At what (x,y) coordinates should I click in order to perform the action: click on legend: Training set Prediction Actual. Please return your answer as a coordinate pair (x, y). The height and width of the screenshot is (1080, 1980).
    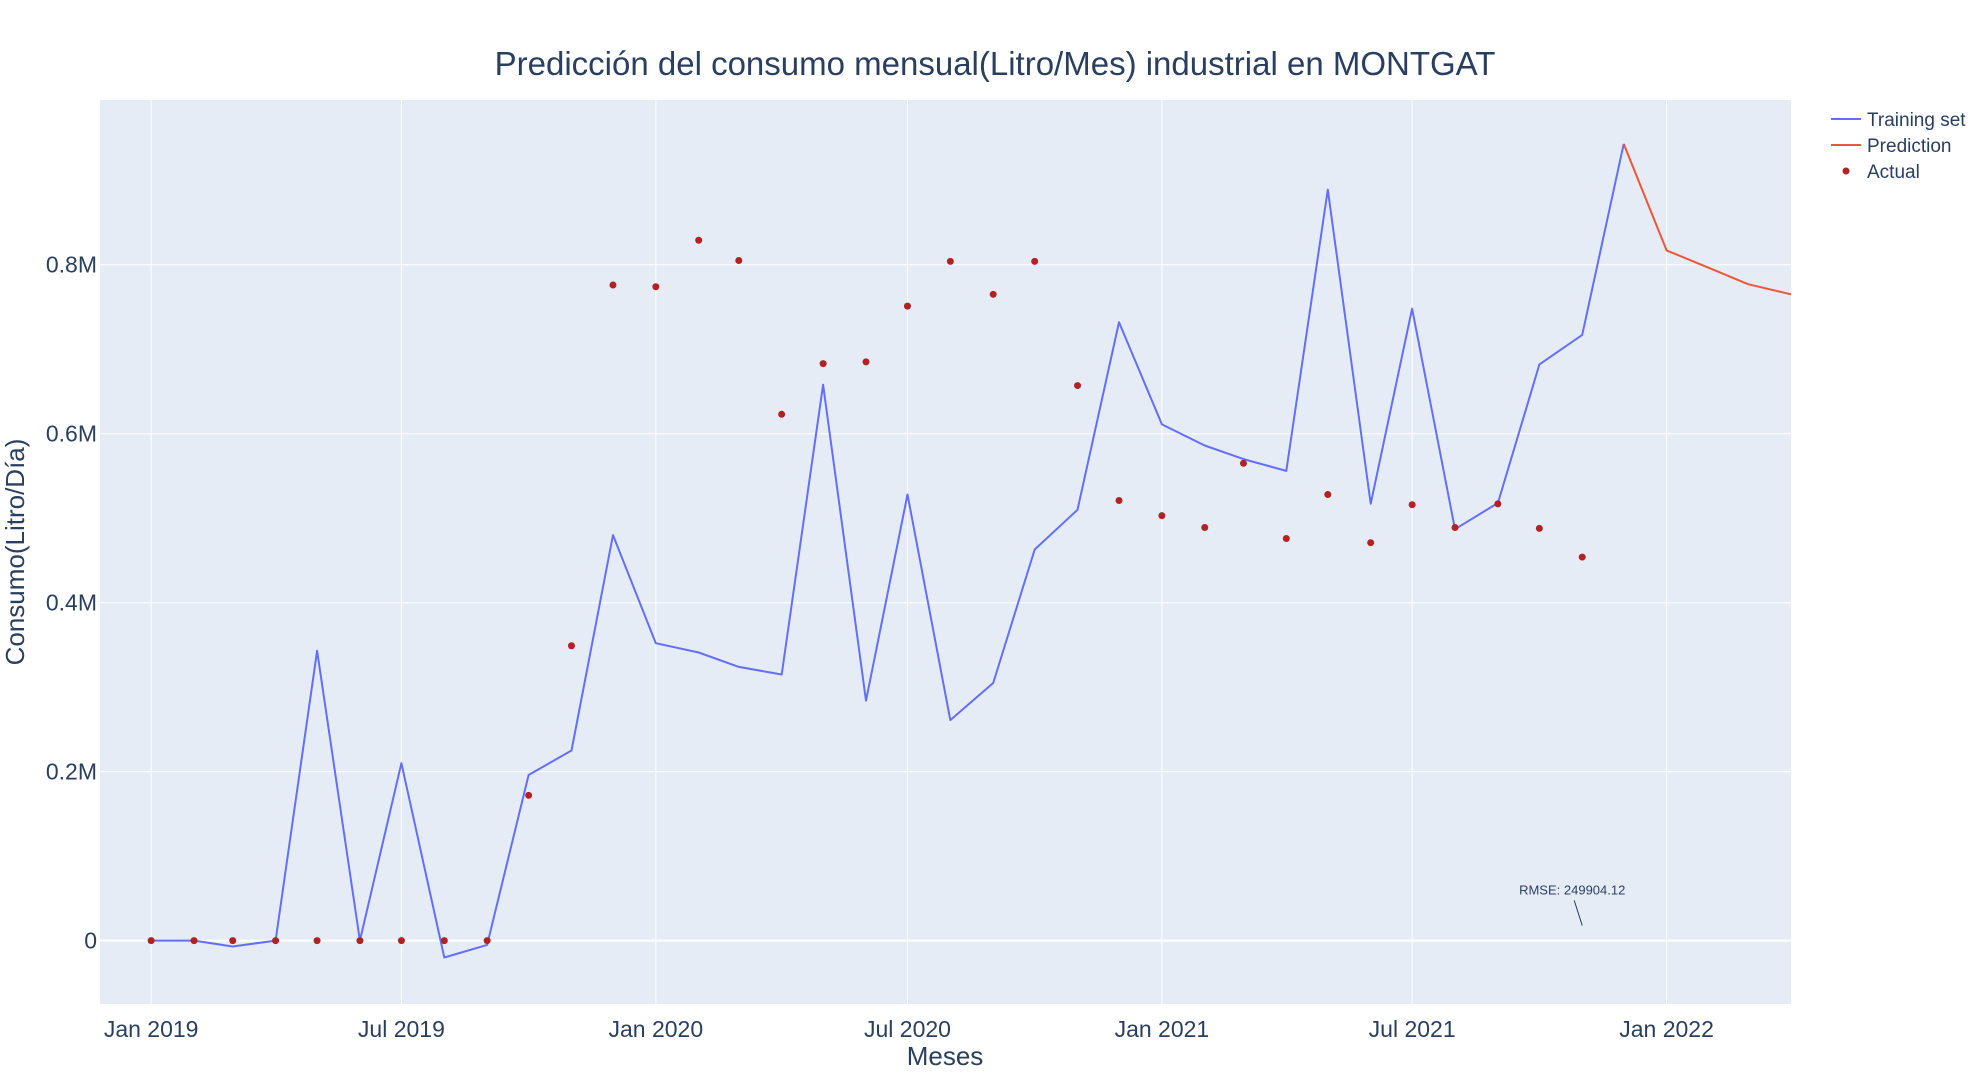
    Looking at the image, I should click on (1898, 146).